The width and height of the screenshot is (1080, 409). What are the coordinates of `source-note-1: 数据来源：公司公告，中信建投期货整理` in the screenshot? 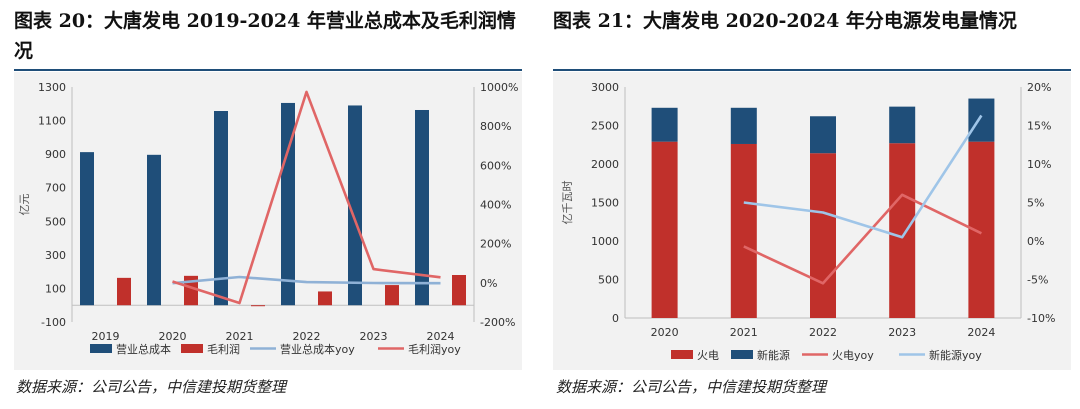 It's located at (151, 387).